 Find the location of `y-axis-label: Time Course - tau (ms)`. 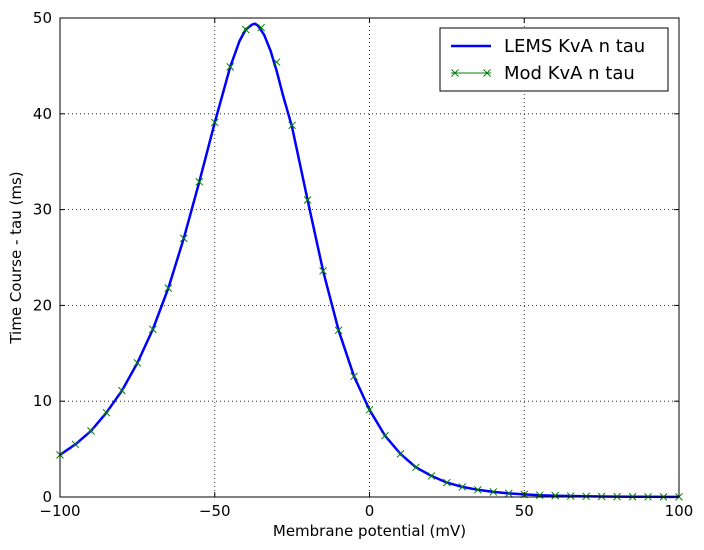

y-axis-label: Time Course - tau (ms) is located at coordinates (16, 257).